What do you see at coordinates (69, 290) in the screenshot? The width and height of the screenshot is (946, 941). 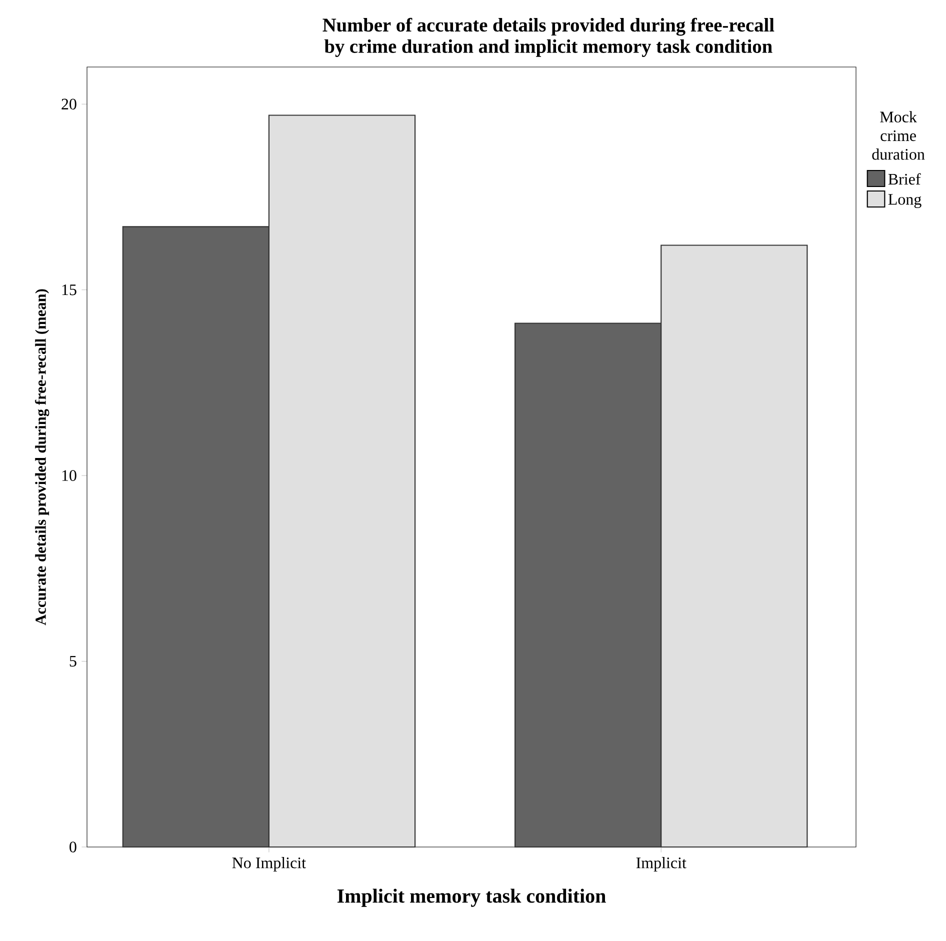 I see `y-tick-label: 15` at bounding box center [69, 290].